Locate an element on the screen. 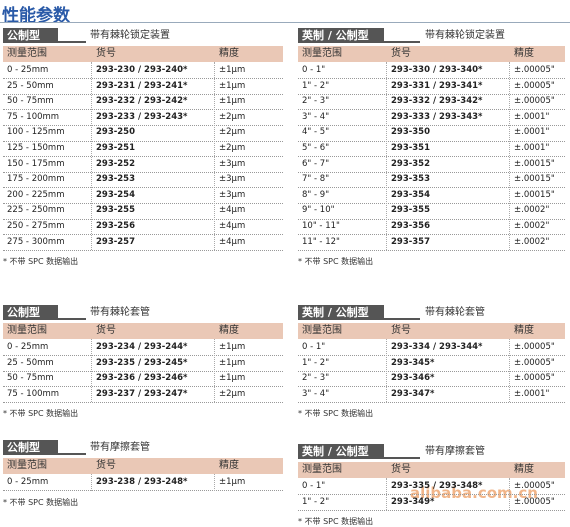 This screenshot has height=527, width=570. table-cell: ±.0002" is located at coordinates (532, 226).